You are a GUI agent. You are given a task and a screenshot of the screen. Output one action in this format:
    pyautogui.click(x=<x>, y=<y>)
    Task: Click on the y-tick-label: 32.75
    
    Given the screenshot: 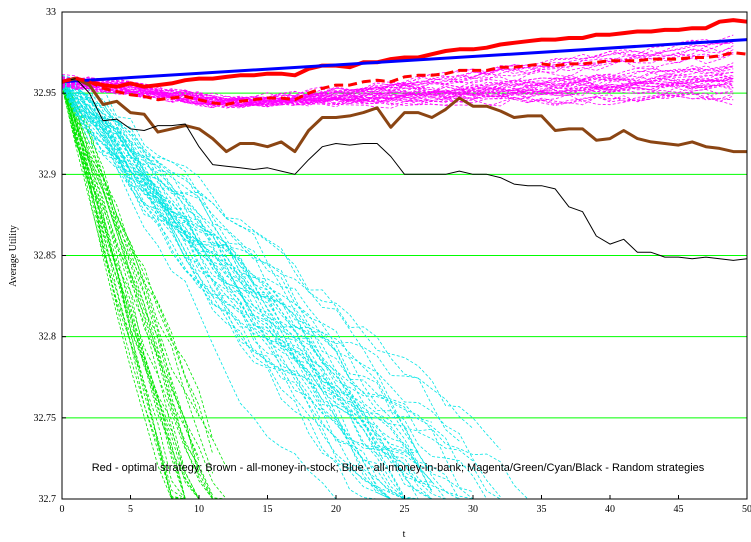 What is the action you would take?
    pyautogui.click(x=45, y=418)
    